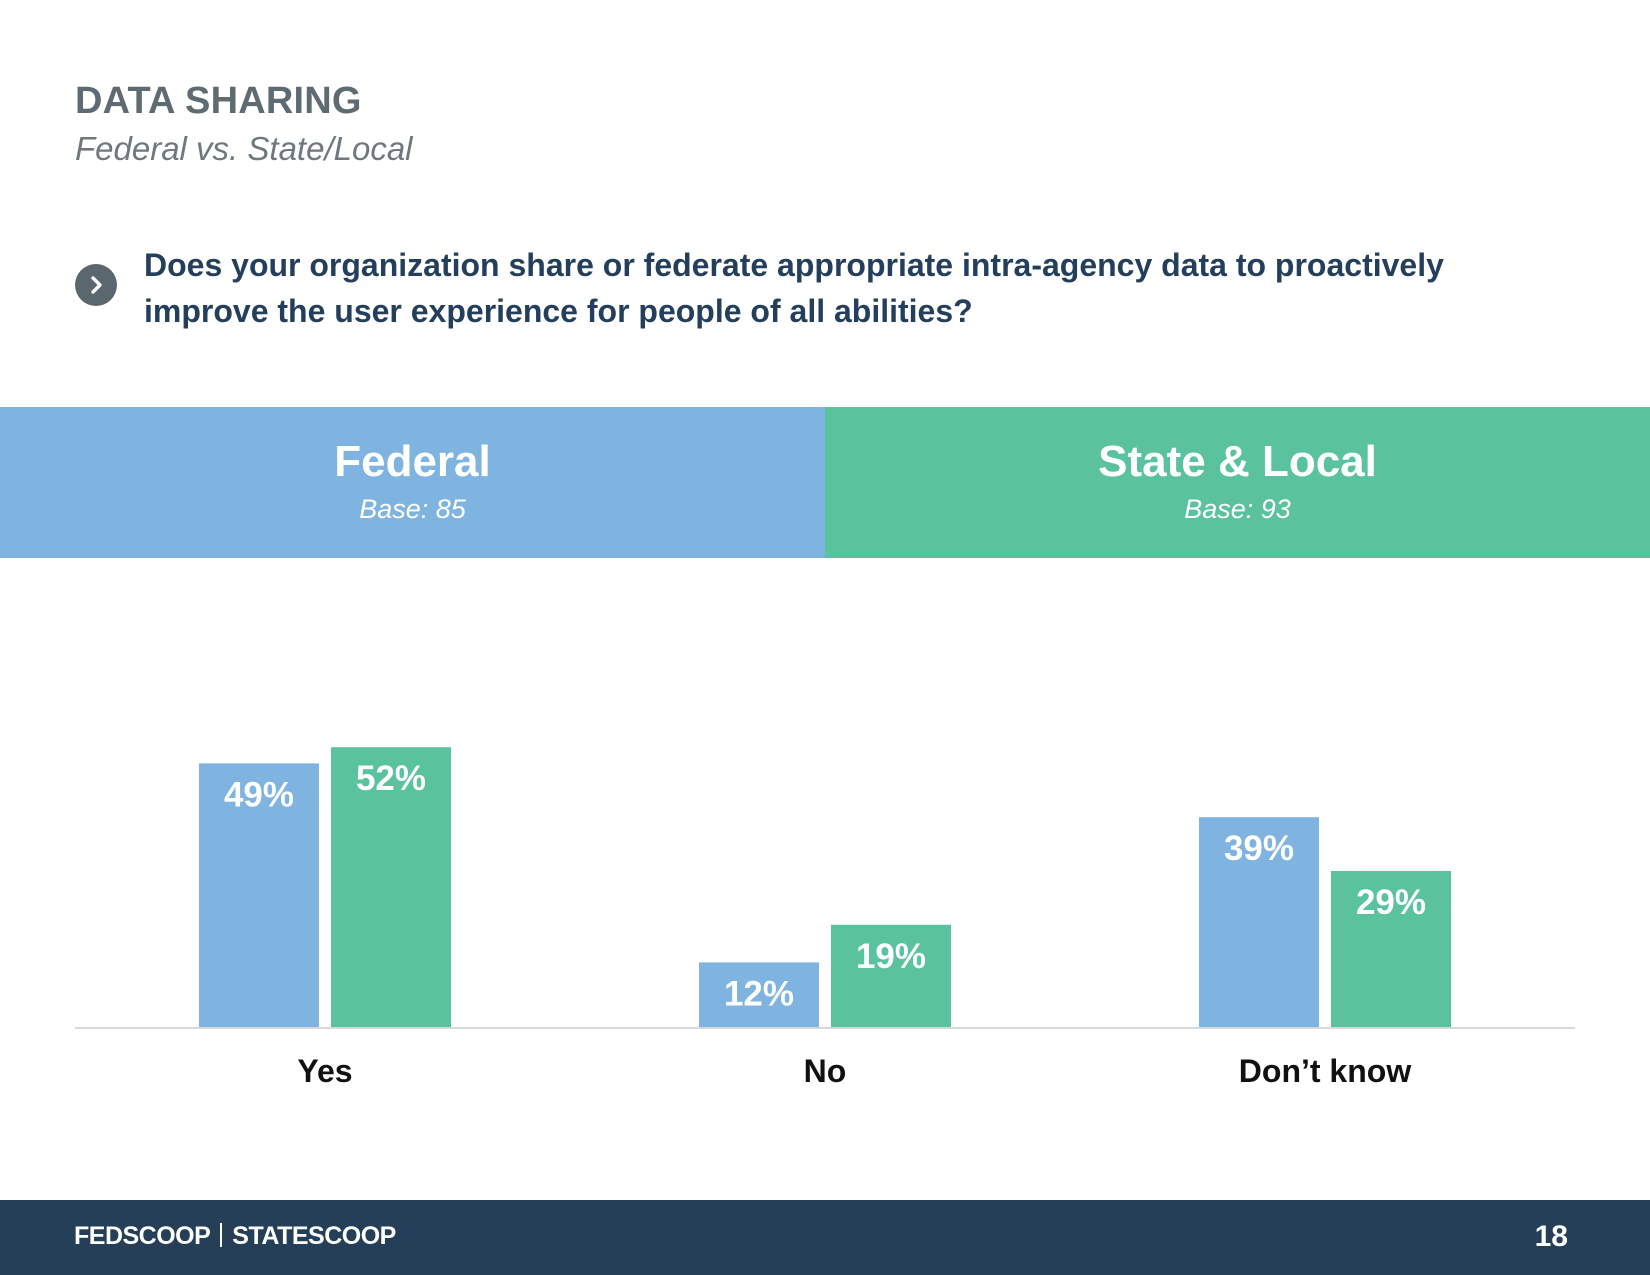 This screenshot has height=1275, width=1650. What do you see at coordinates (1325, 1071) in the screenshot?
I see `category-label: Don’t know` at bounding box center [1325, 1071].